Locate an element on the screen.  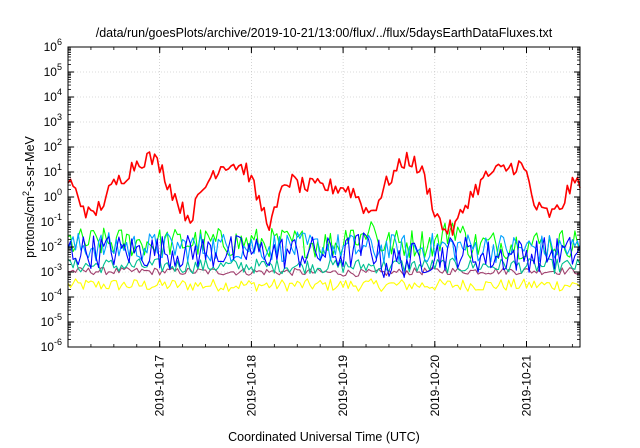
y-tick-label: 10⁰ is located at coordinates (53, 195).